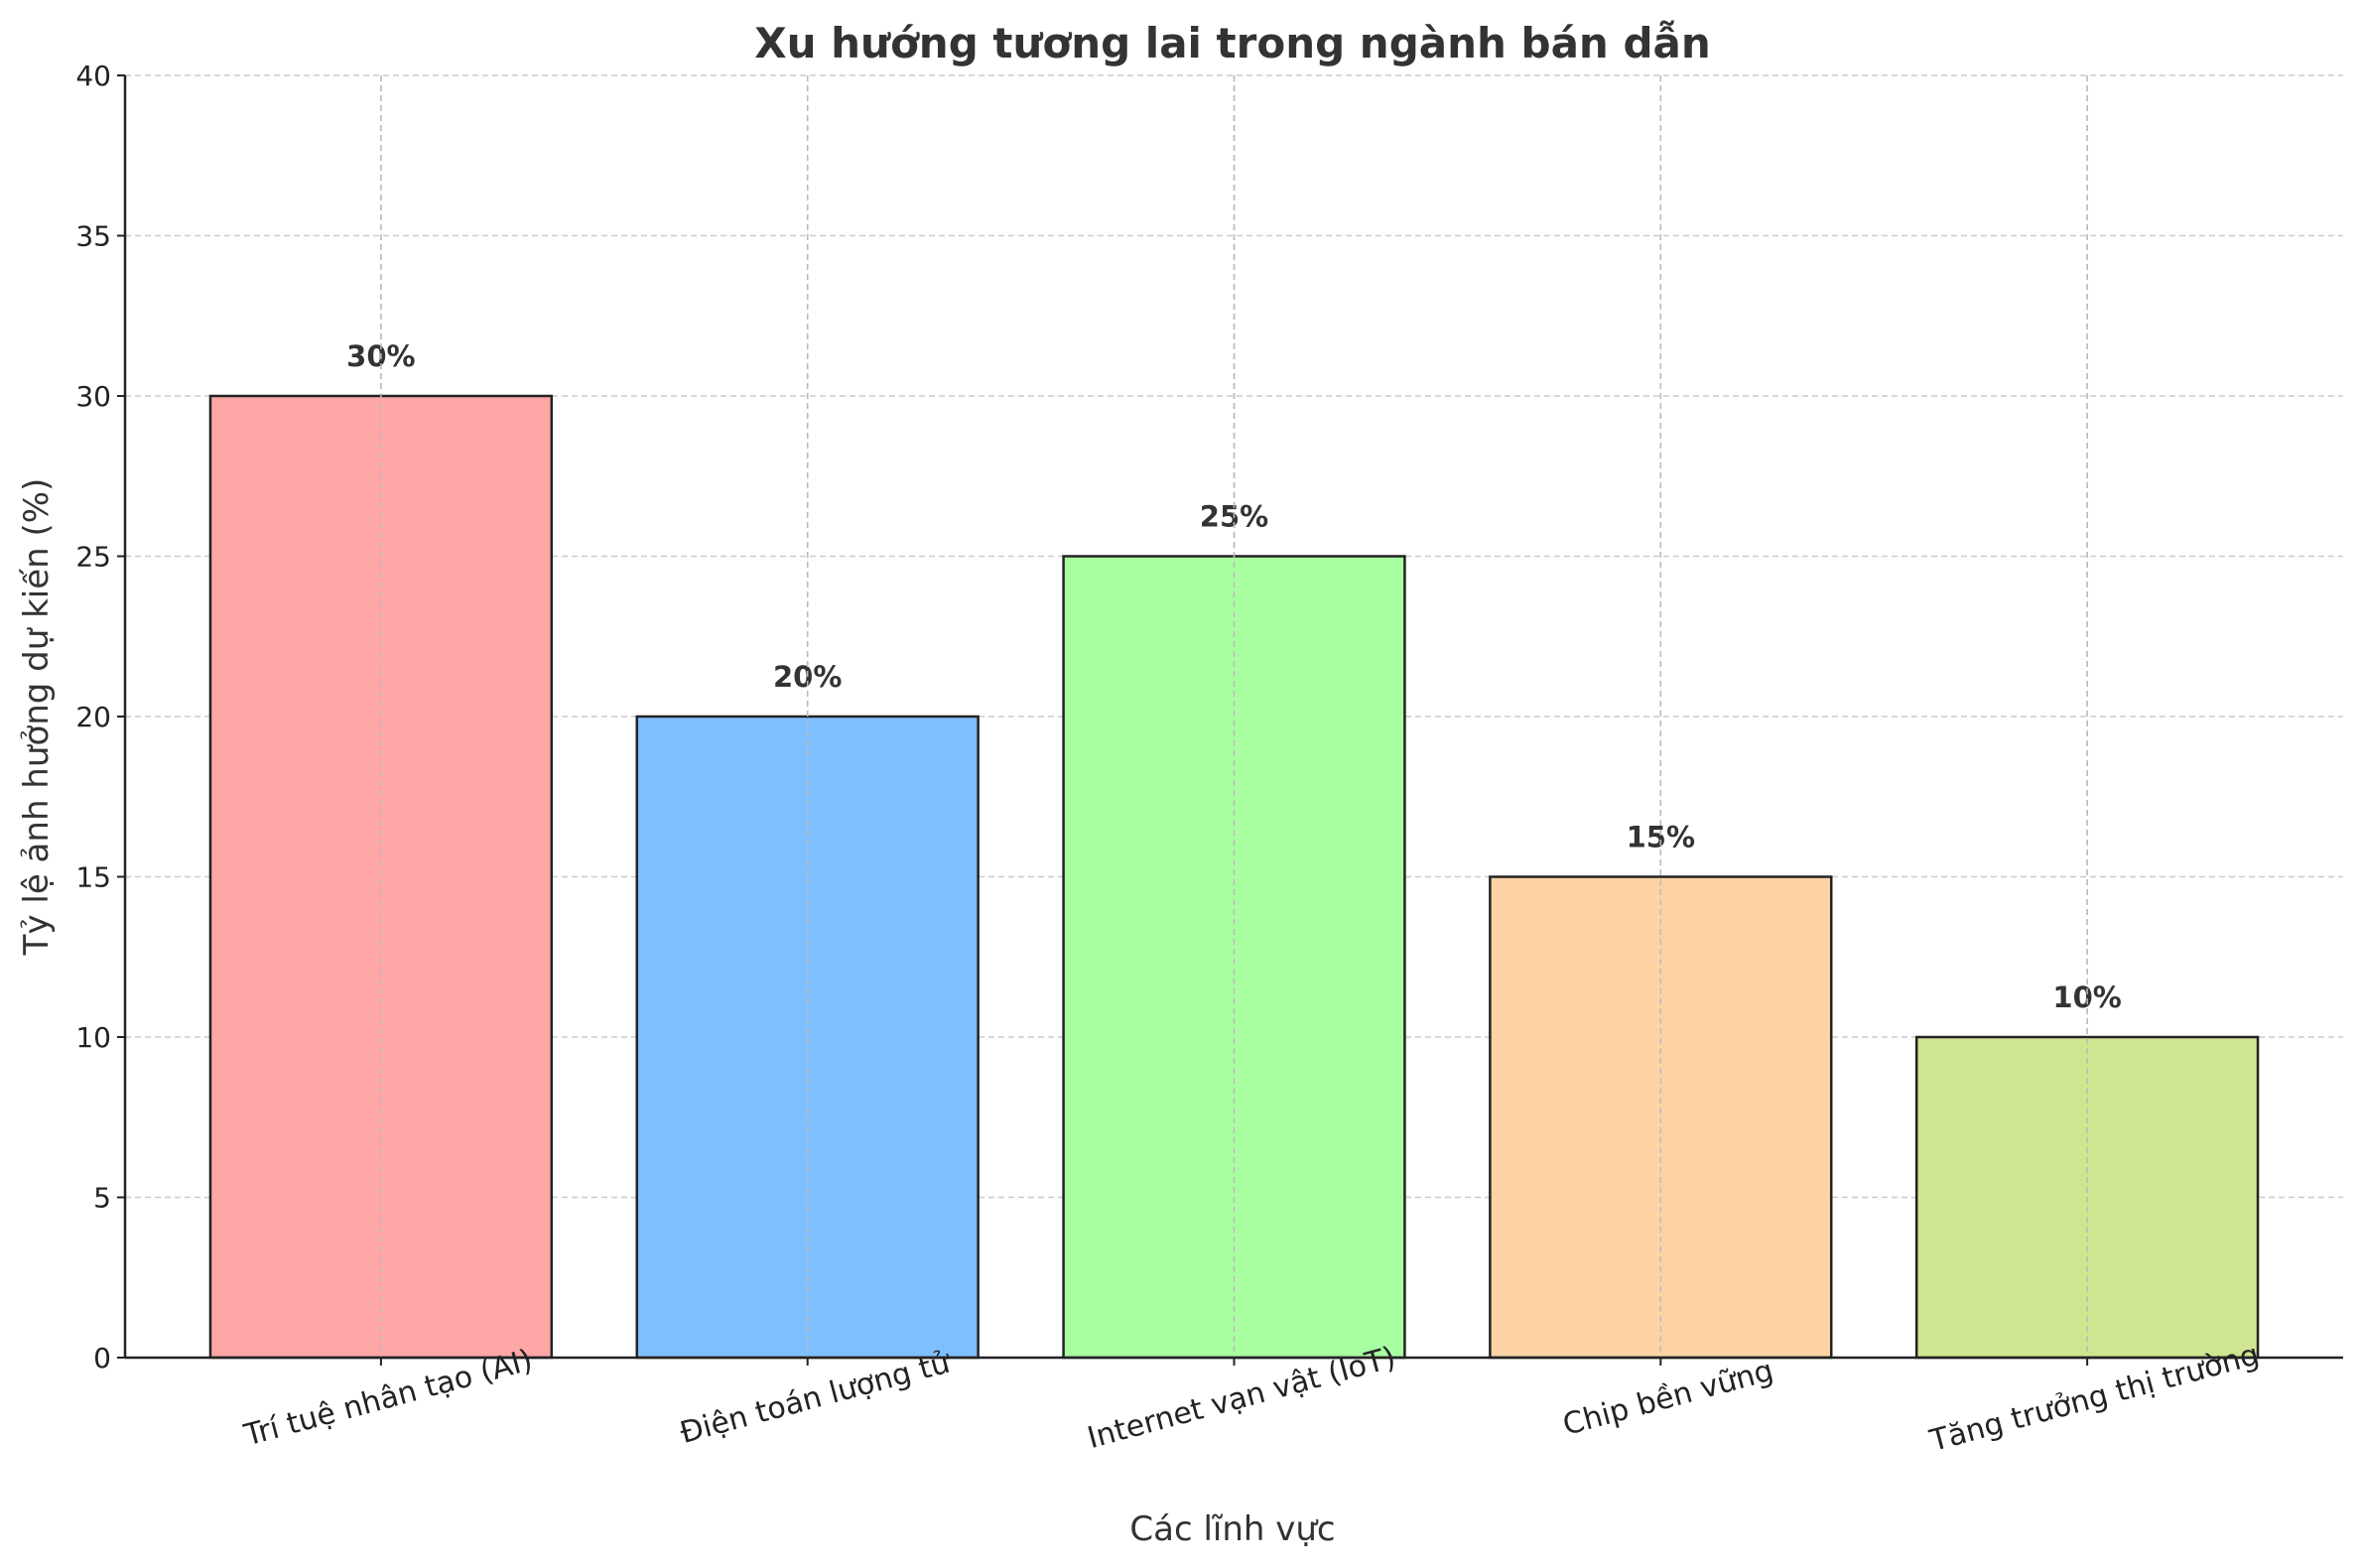 Image resolution: width=2361 pixels, height=1568 pixels. What do you see at coordinates (1232, 43) in the screenshot?
I see `chart-title: Xu hướng tương lai trong ngành bán dẫn` at bounding box center [1232, 43].